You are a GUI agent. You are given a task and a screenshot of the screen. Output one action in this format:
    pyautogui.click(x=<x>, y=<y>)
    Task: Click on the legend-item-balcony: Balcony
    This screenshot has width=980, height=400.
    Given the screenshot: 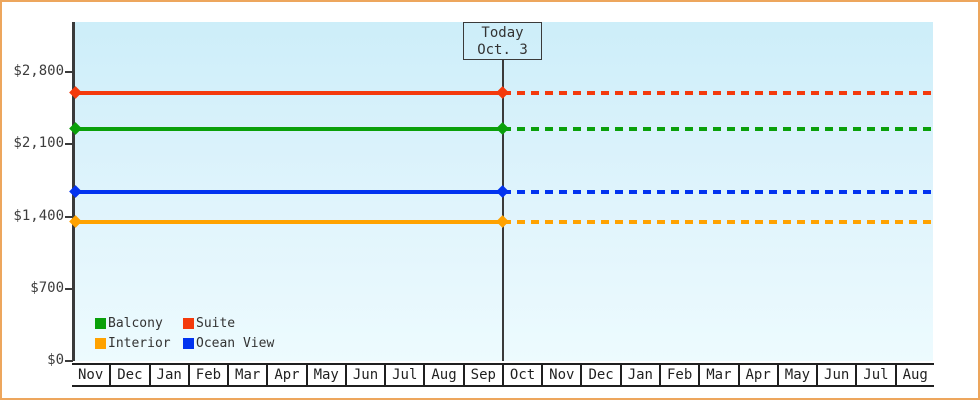 What is the action you would take?
    pyautogui.click(x=139, y=323)
    